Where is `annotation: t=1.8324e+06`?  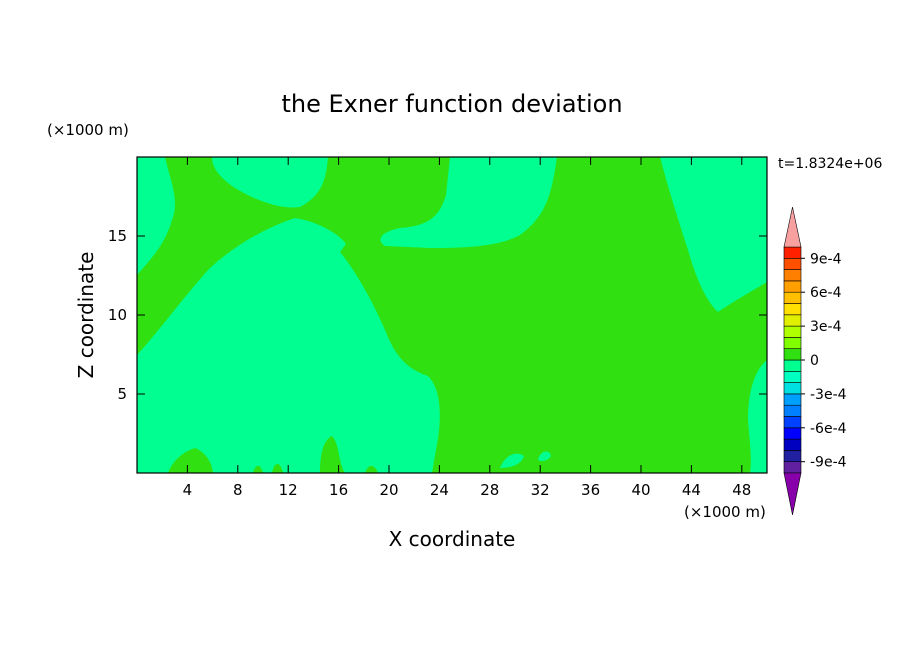 annotation: t=1.8324e+06 is located at coordinates (830, 164).